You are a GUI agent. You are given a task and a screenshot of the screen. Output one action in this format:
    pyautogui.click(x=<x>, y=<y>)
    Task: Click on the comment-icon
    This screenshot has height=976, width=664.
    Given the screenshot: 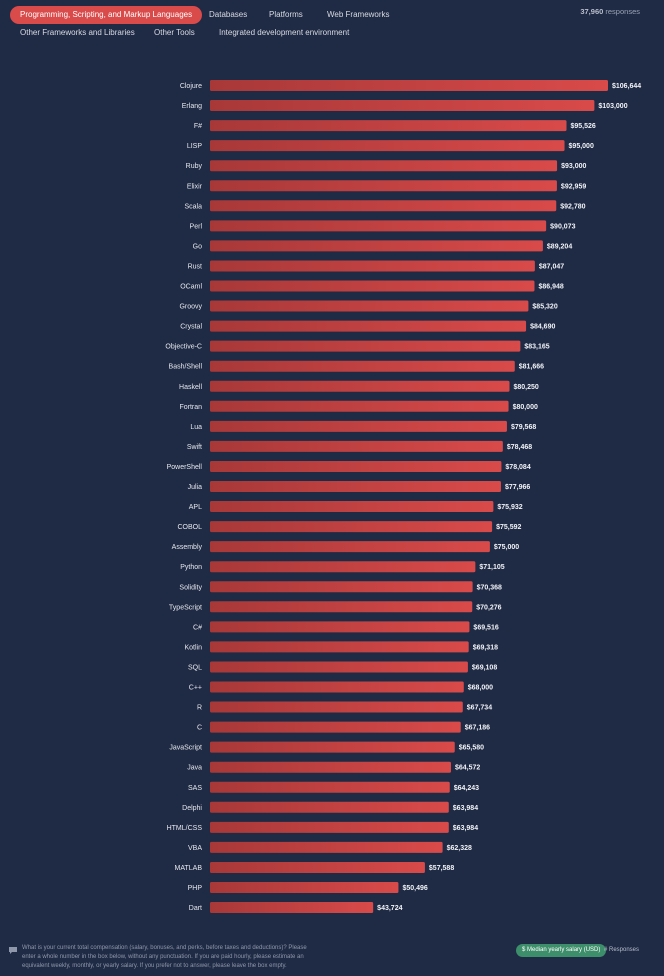 What is the action you would take?
    pyautogui.click(x=13, y=950)
    